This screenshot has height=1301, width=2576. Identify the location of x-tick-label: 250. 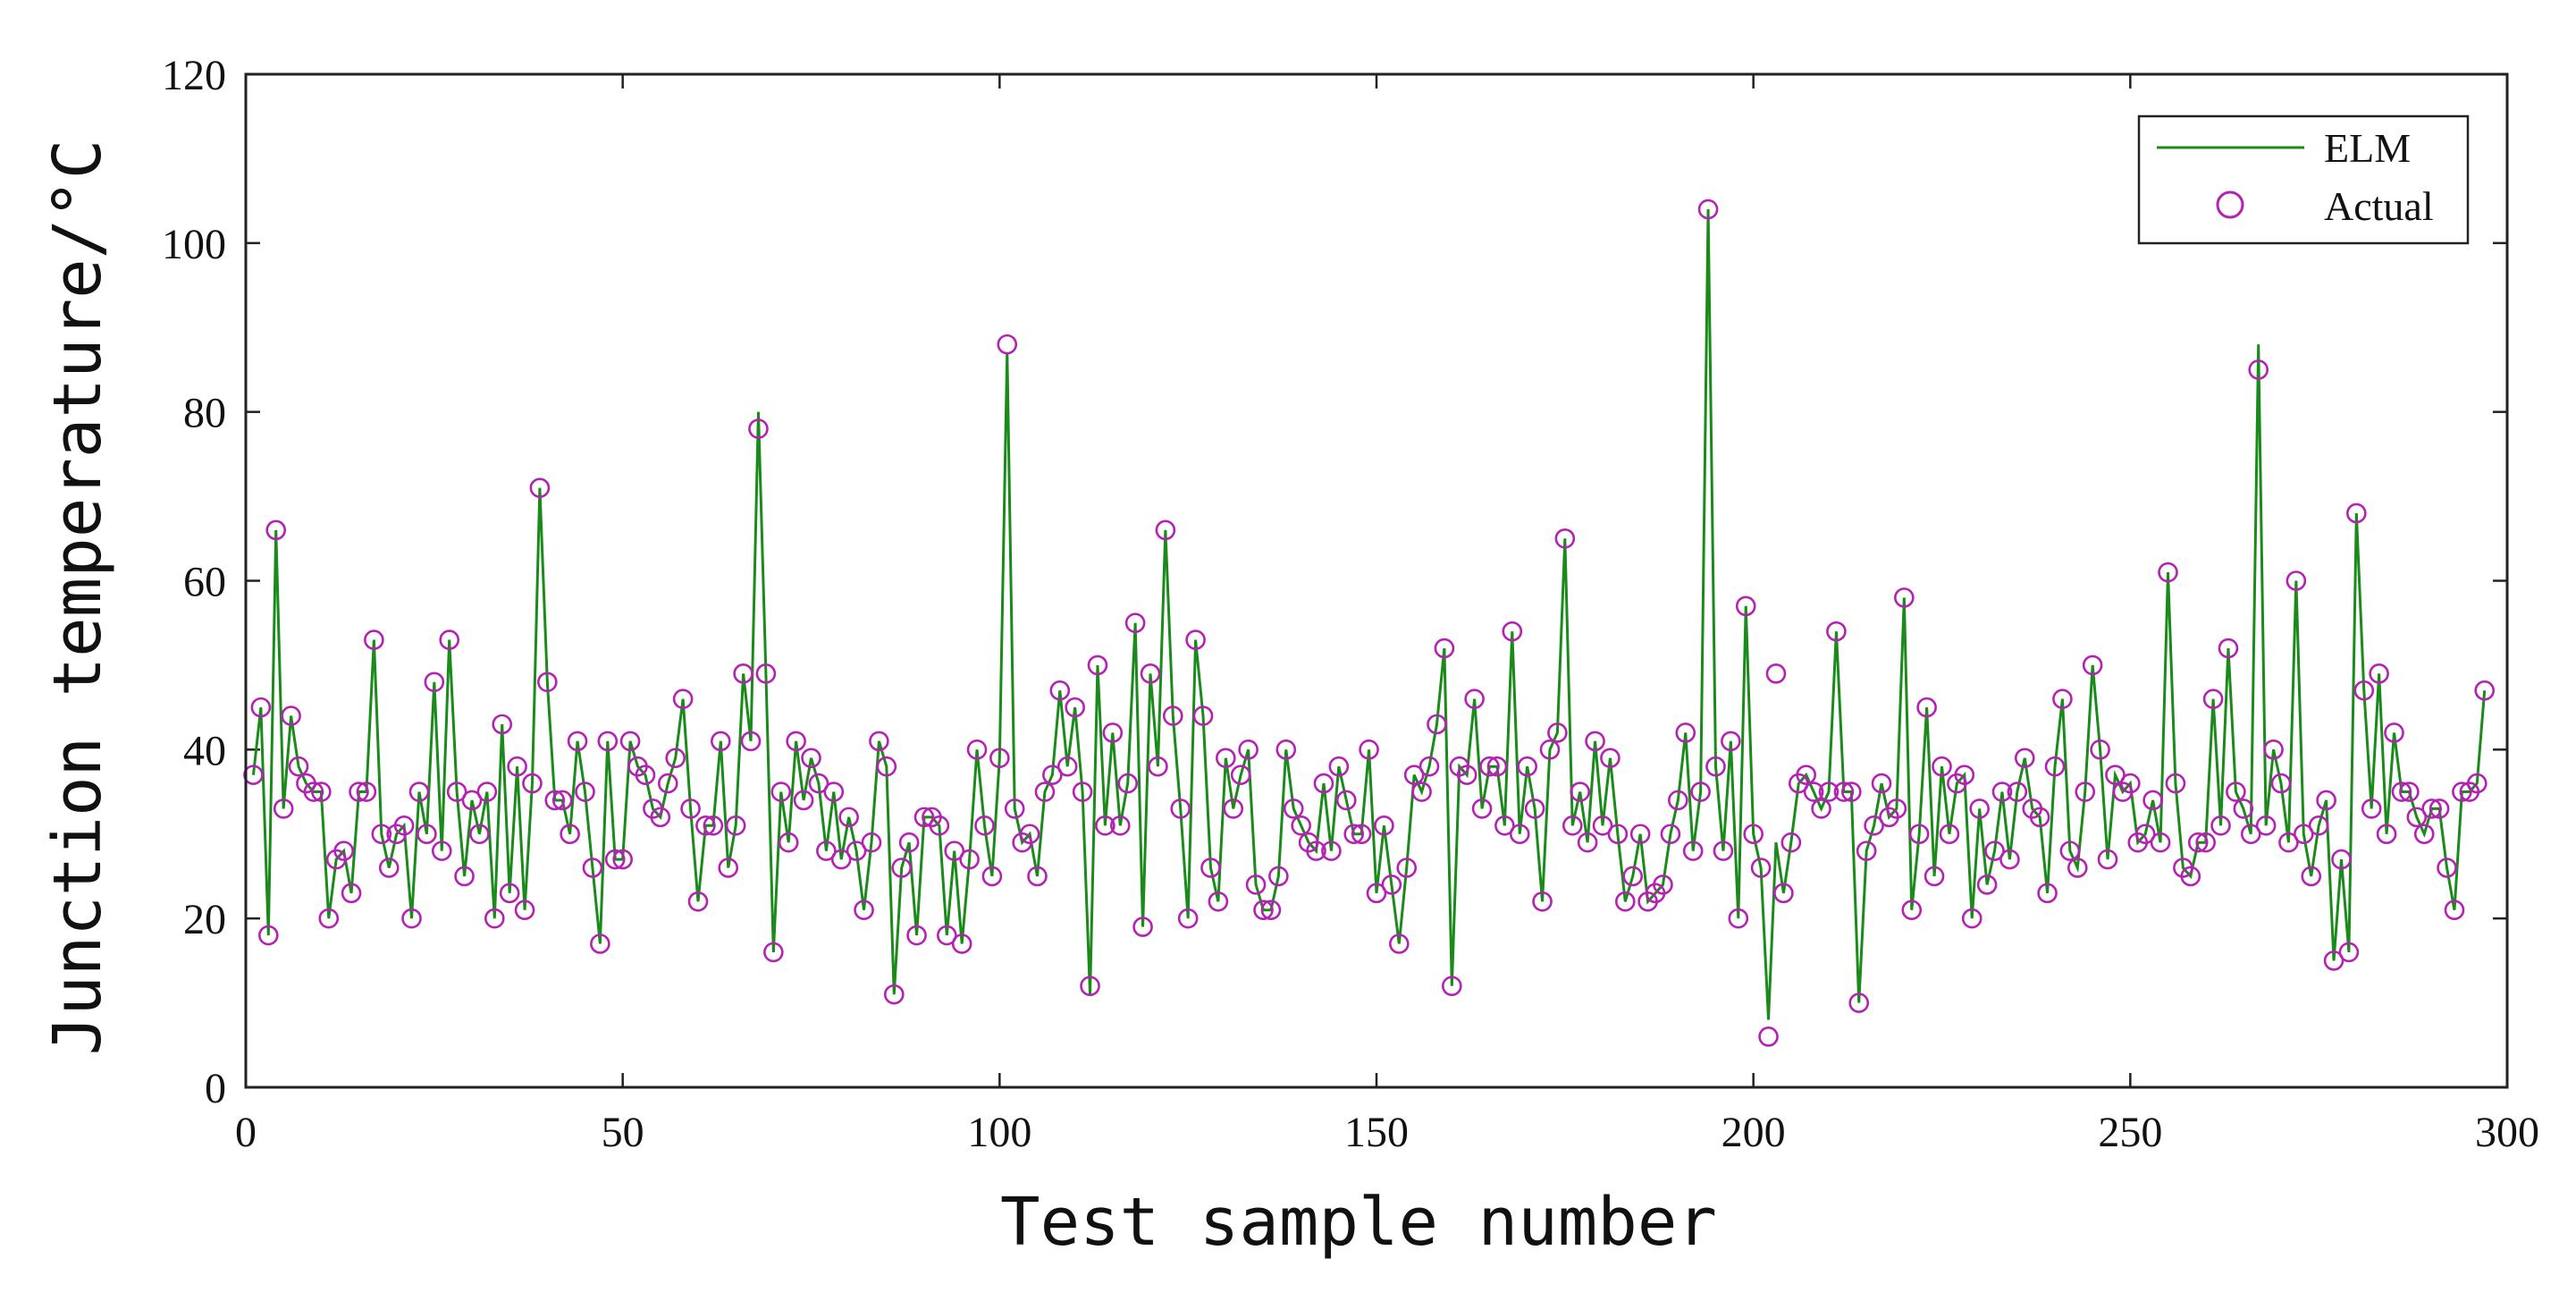
(2130, 1133).